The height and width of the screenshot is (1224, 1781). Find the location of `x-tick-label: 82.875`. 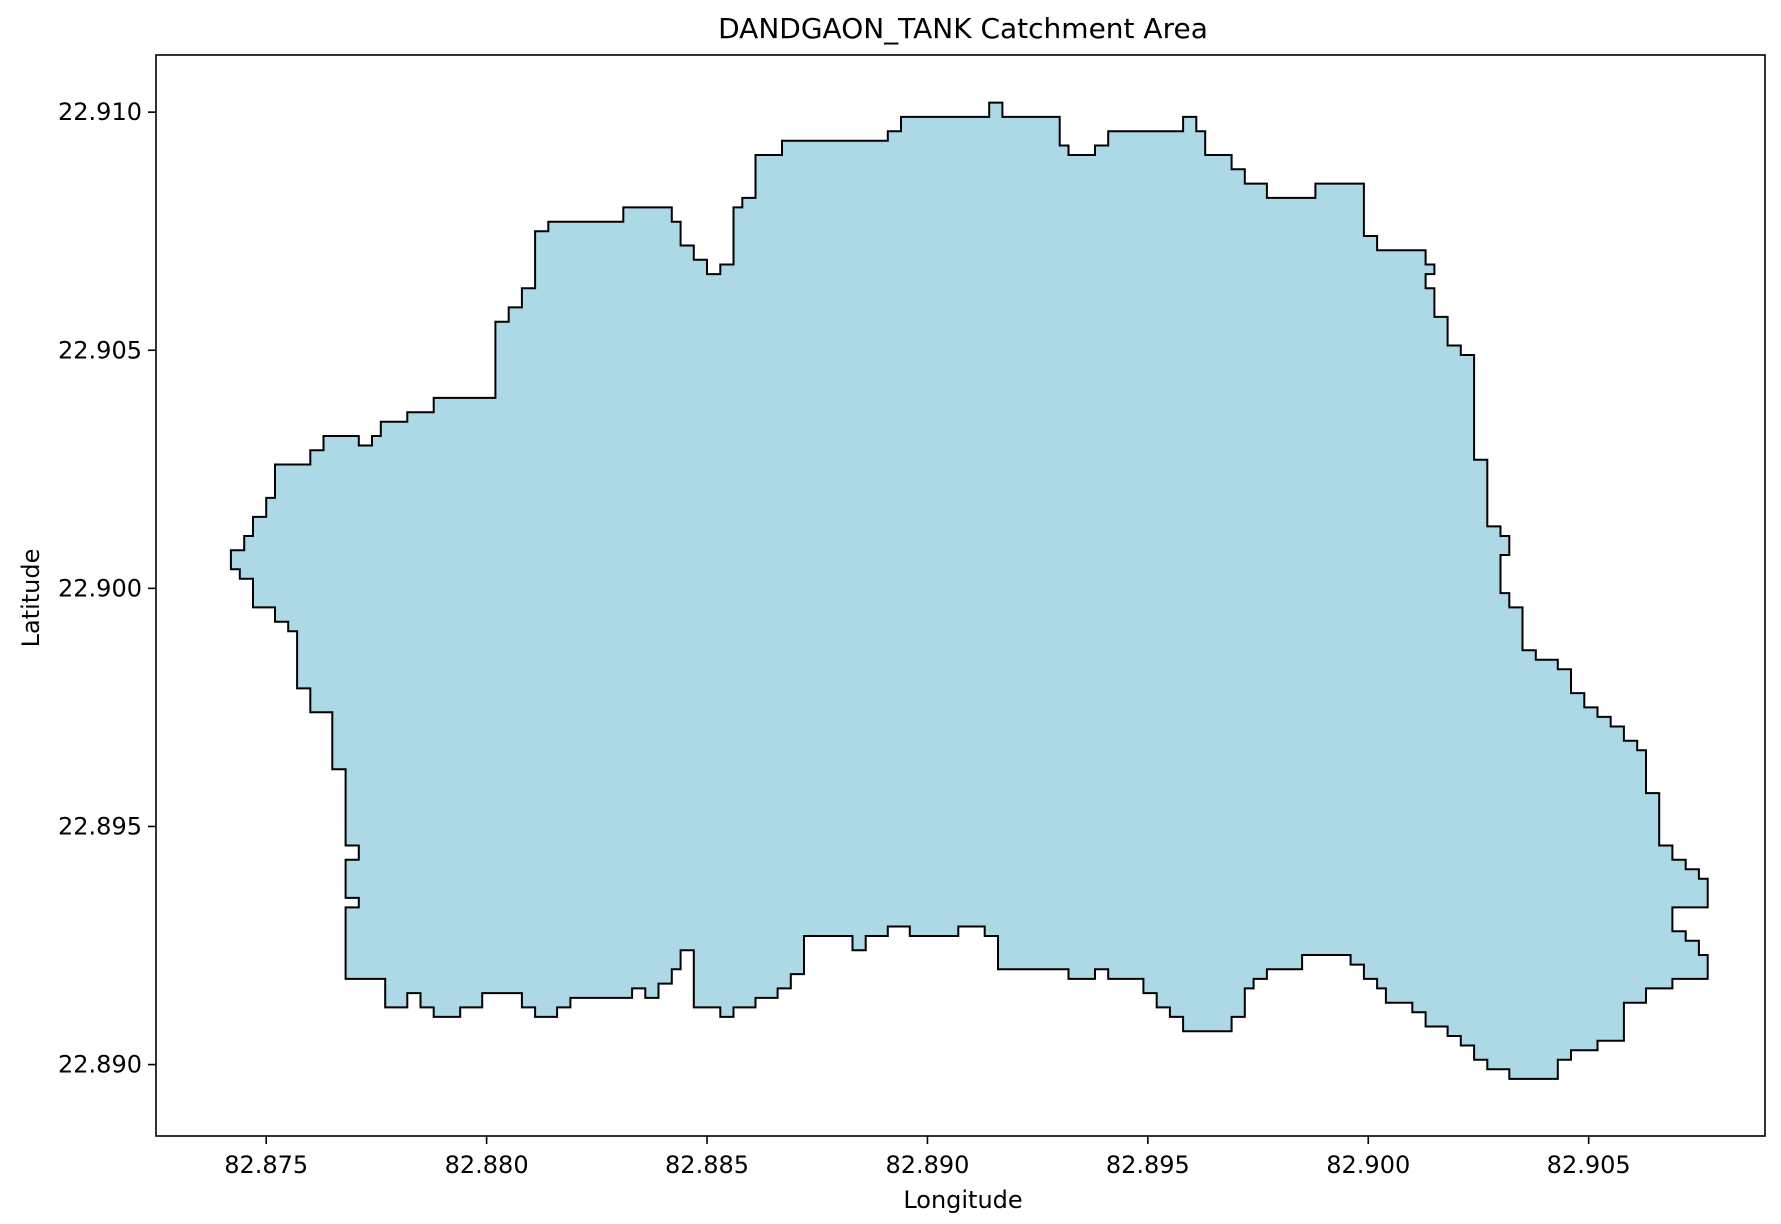

x-tick-label: 82.875 is located at coordinates (266, 1165).